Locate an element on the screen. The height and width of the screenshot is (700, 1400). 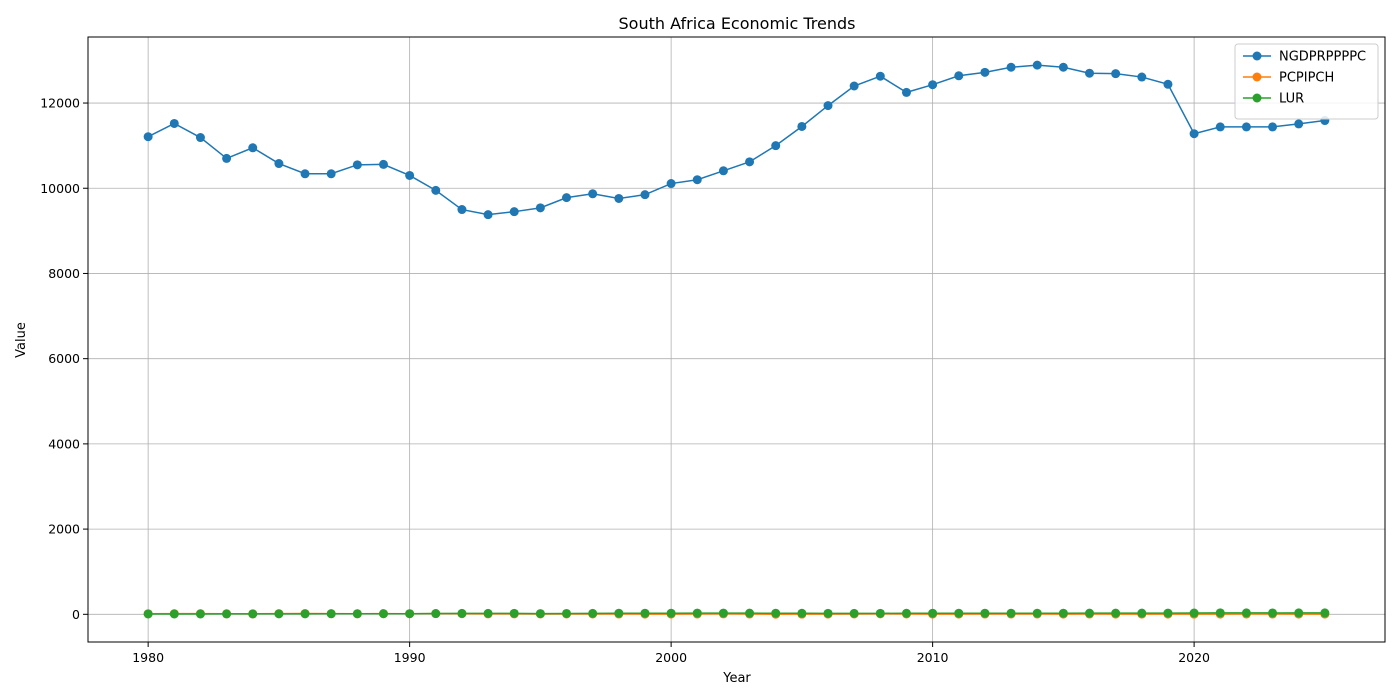
x-tick-label: 1980 is located at coordinates (148, 657).